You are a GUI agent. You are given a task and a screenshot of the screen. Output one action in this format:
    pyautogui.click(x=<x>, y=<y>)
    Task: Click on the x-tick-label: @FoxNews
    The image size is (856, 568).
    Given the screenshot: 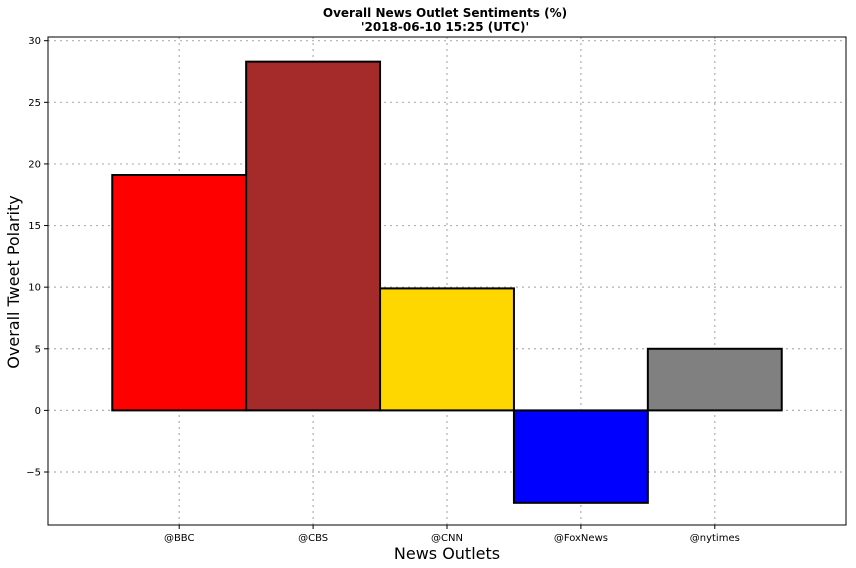 What is the action you would take?
    pyautogui.click(x=581, y=538)
    